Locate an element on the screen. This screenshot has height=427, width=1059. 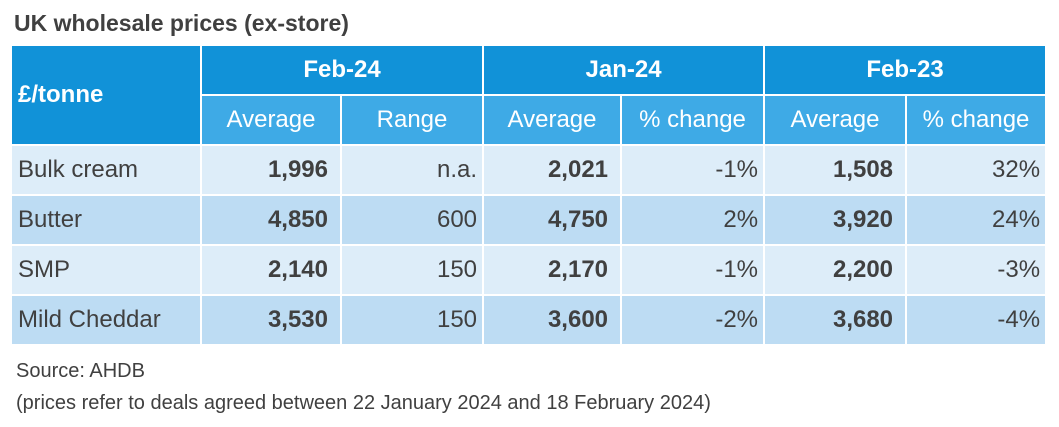
cell: 3,920 is located at coordinates (835, 220).